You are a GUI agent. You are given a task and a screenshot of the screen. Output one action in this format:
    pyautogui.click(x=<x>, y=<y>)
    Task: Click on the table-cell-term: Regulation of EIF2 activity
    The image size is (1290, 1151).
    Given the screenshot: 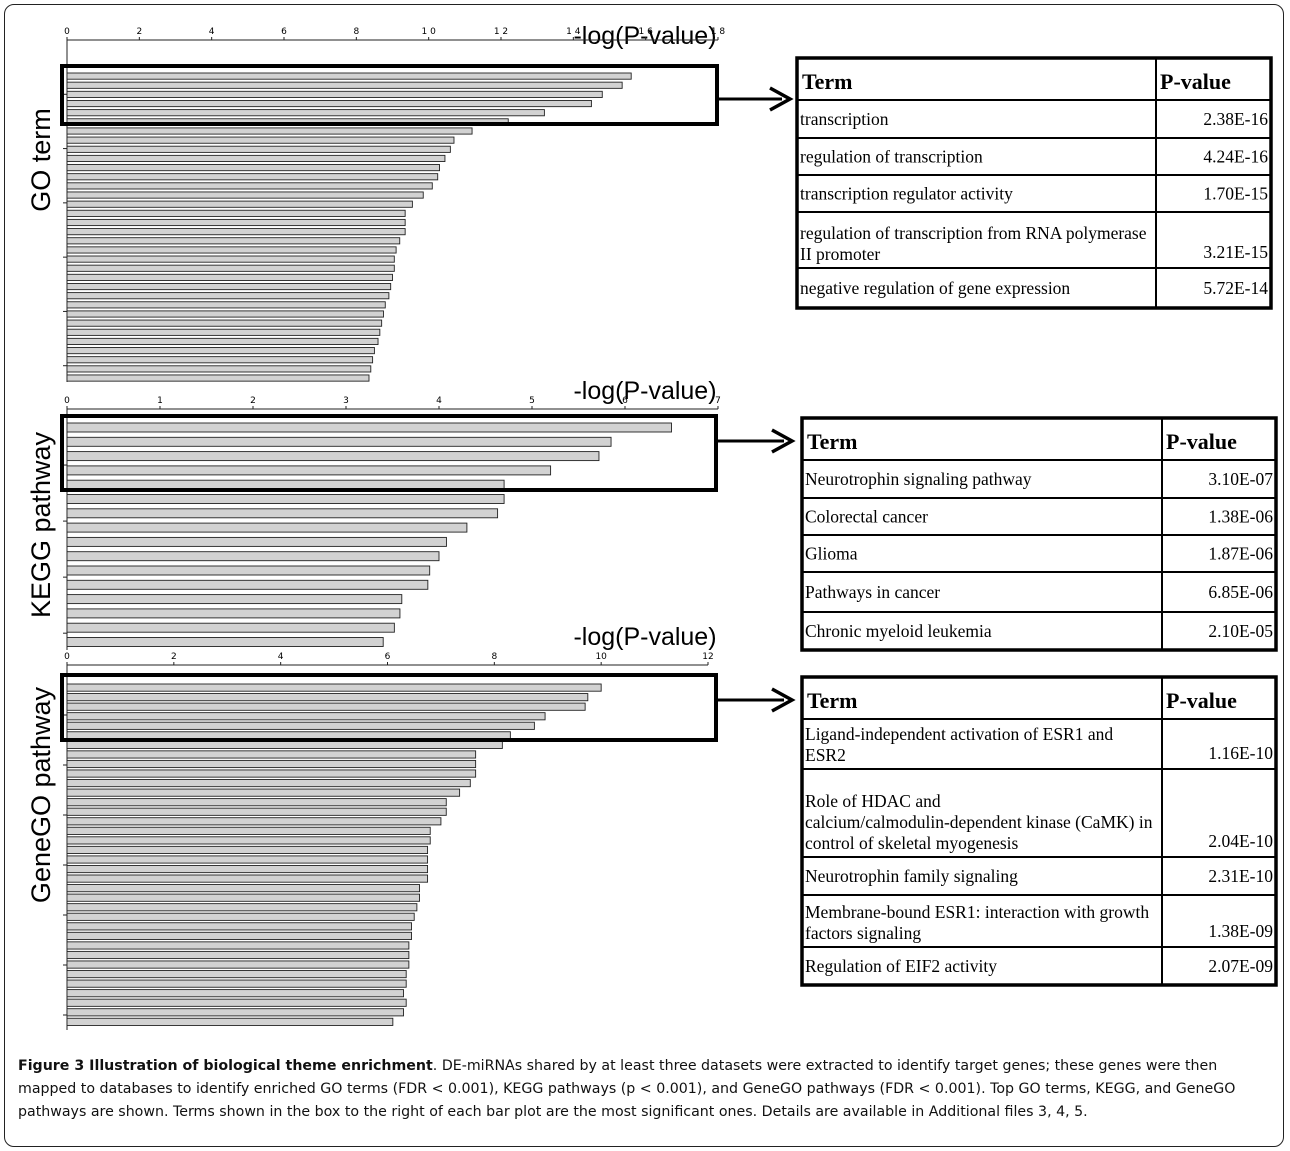 What is the action you would take?
    pyautogui.click(x=901, y=966)
    